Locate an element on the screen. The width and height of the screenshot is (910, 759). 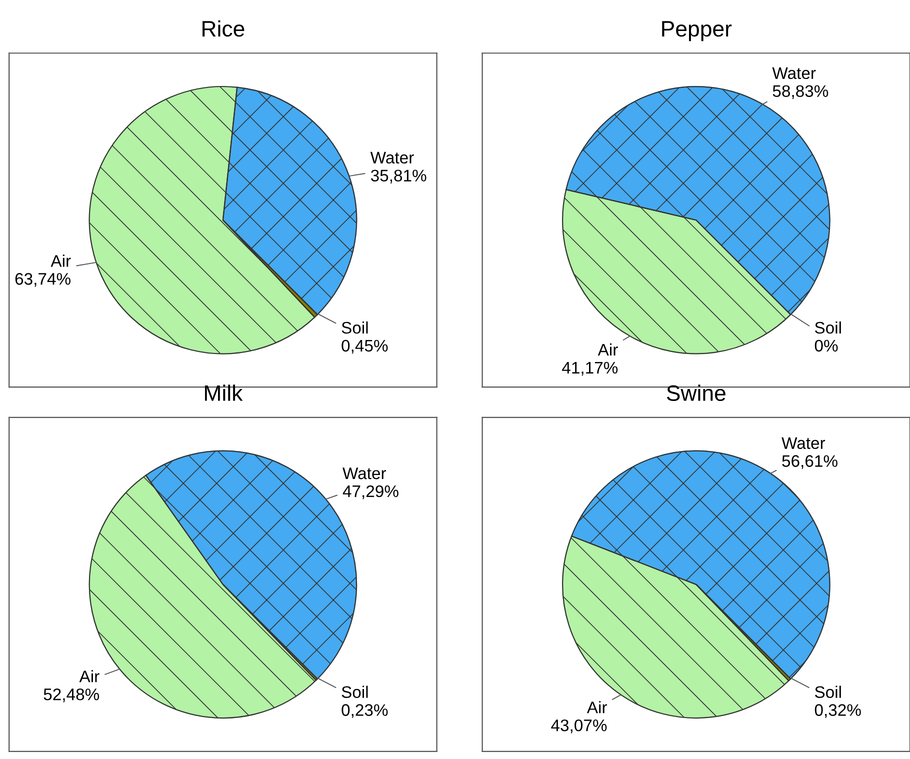
legend-label: Soil is located at coordinates (827, 327).